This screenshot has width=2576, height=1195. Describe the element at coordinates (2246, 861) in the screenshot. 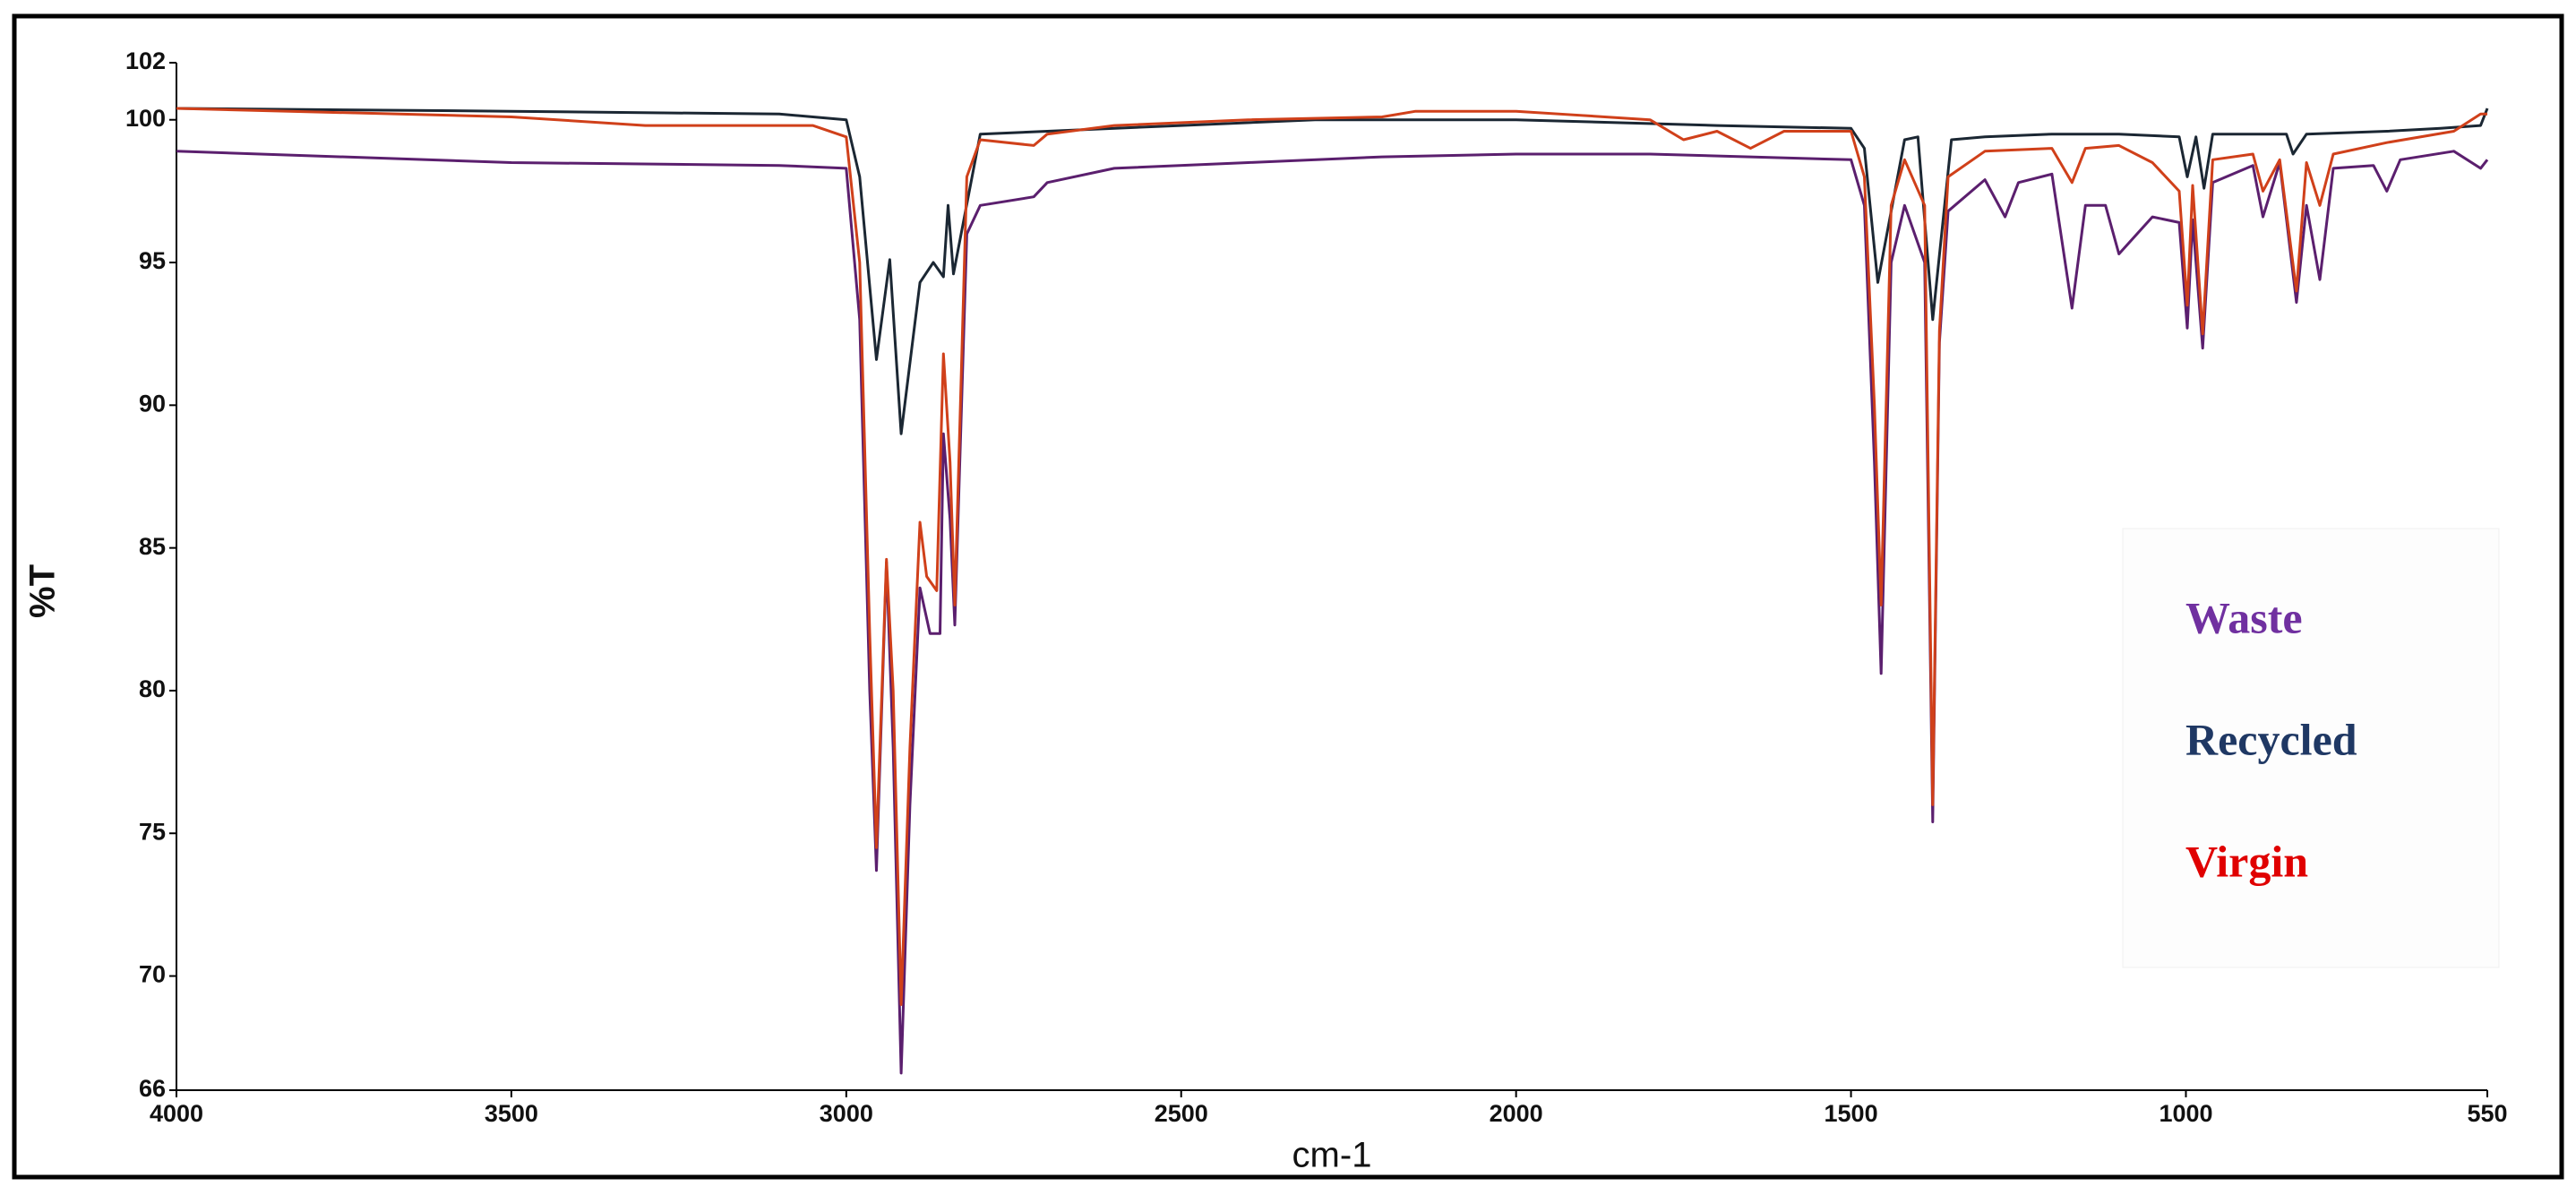

I see `legend-label: Virgin` at that location.